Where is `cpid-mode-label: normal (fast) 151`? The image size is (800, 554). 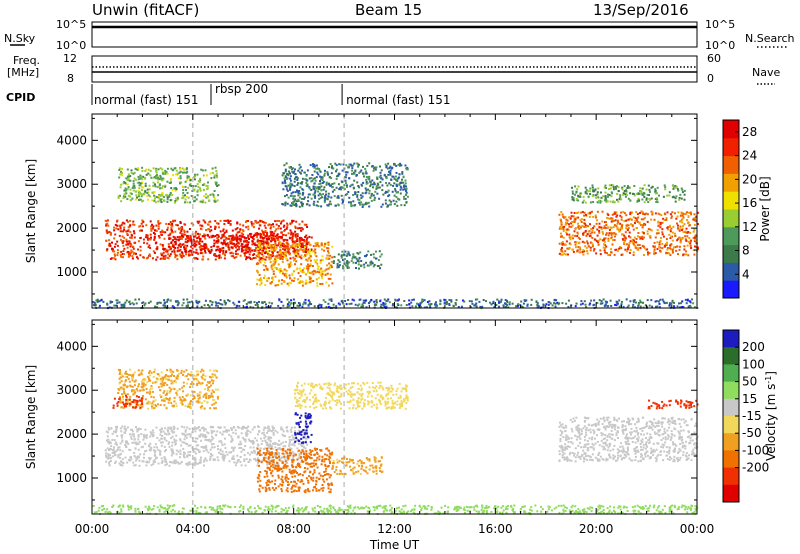 cpid-mode-label: normal (fast) 151 is located at coordinates (146, 100).